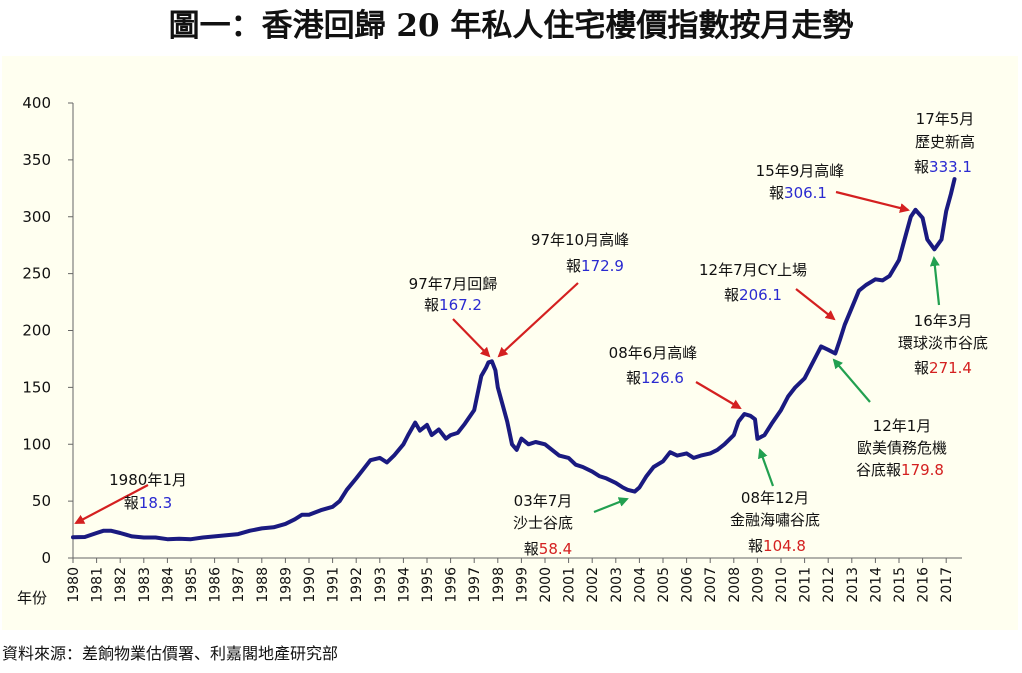 Image resolution: width=1022 pixels, height=673 pixels. I want to click on x-tick-label: 1996, so click(452, 585).